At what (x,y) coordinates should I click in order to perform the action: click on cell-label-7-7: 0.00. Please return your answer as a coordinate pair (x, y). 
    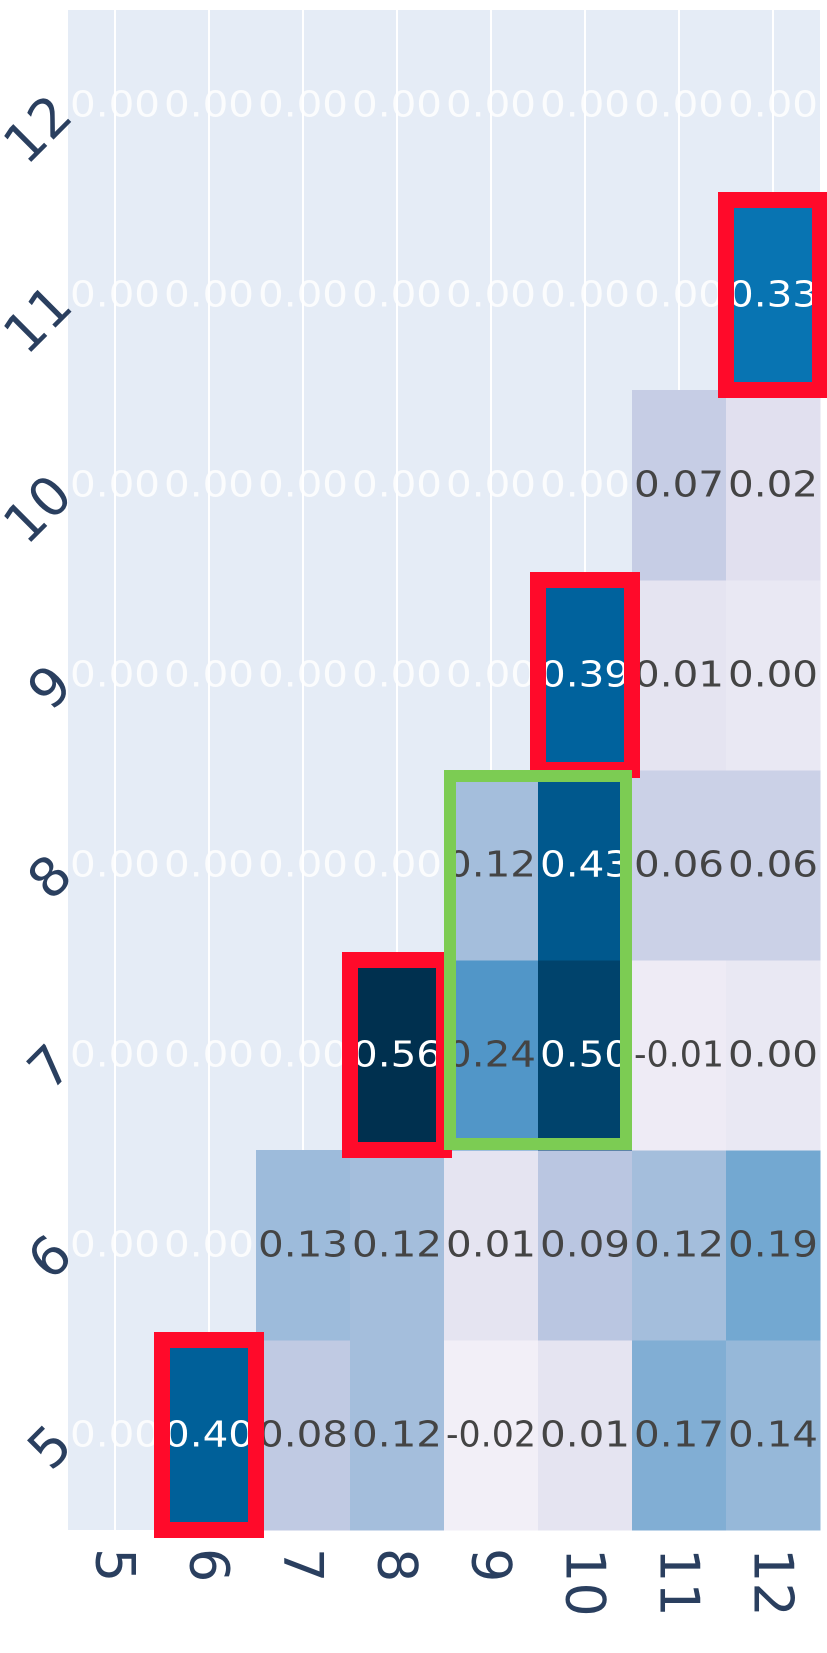
    Looking at the image, I should click on (303, 1055).